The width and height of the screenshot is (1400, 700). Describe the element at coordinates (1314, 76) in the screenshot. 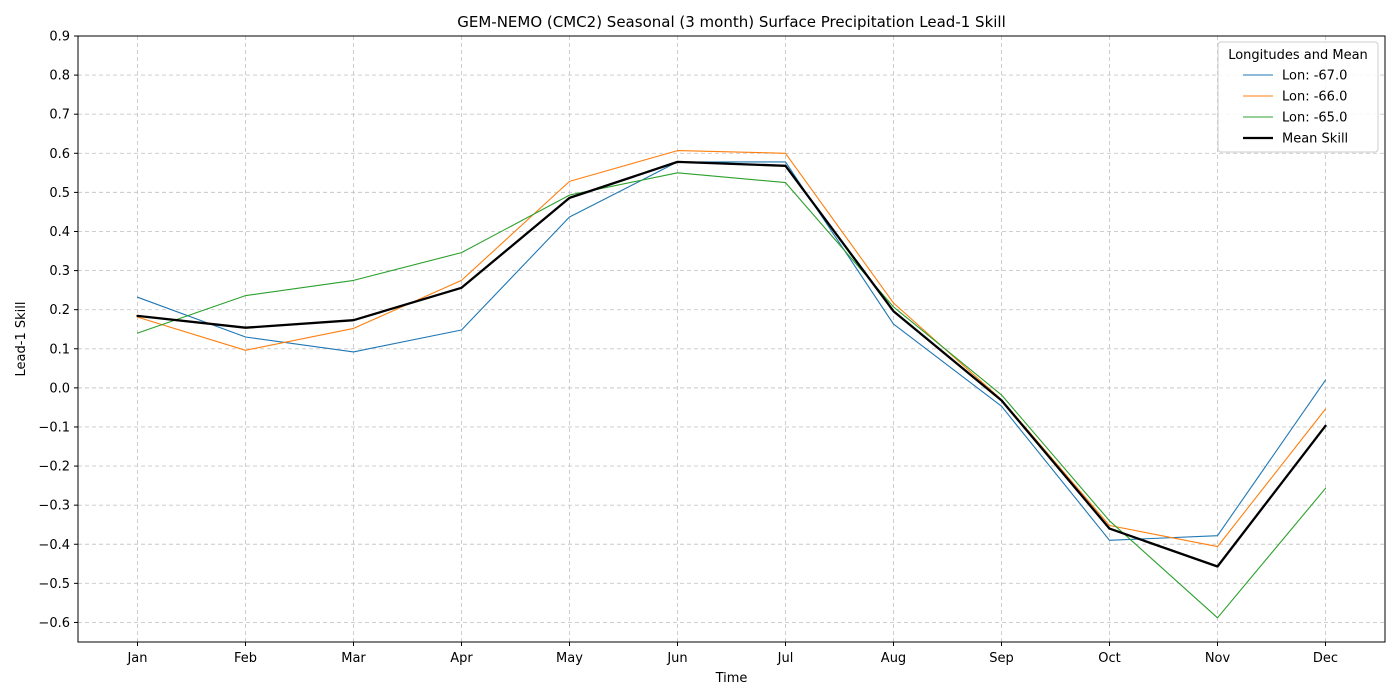

I see `legend-entry-label: Lon: -67.0` at that location.